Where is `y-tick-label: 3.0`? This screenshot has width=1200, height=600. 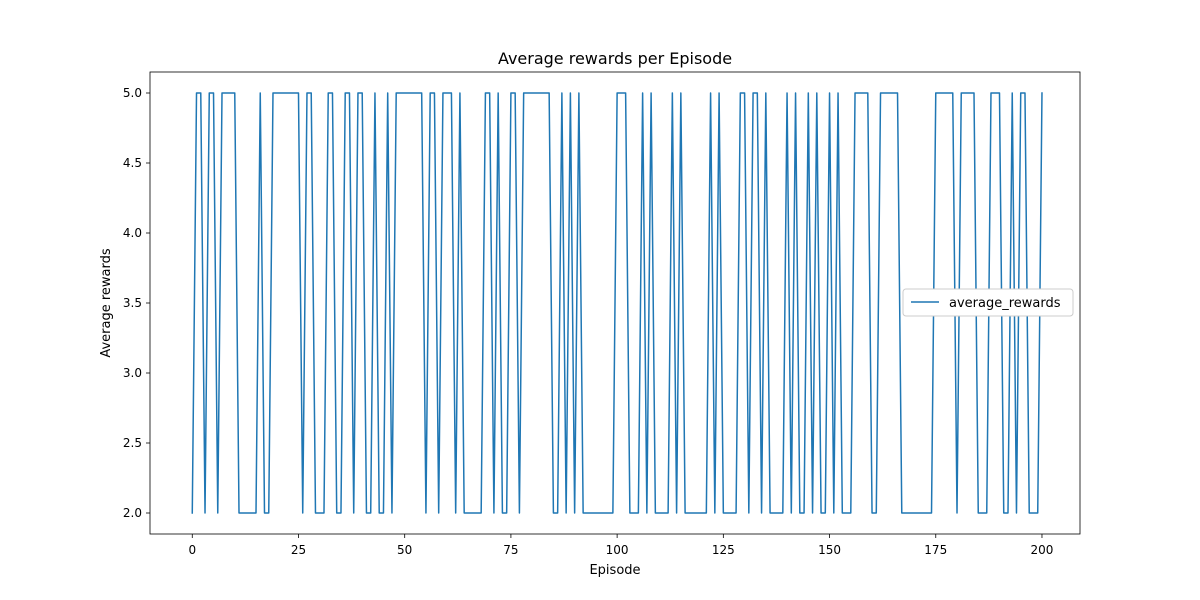
y-tick-label: 3.0 is located at coordinates (132, 373).